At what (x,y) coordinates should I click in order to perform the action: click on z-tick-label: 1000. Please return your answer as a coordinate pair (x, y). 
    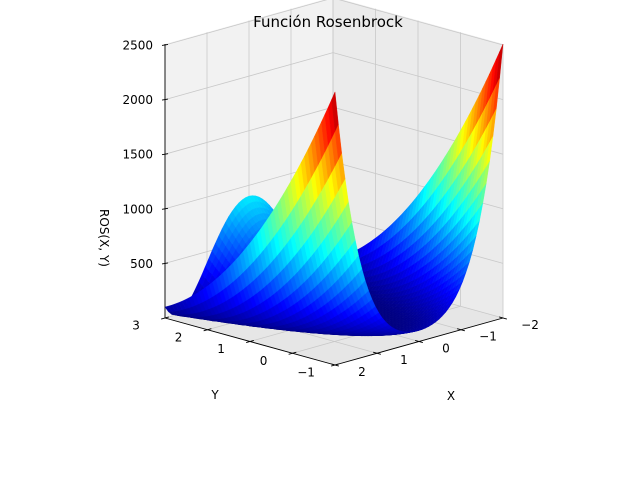
    Looking at the image, I should click on (137, 209).